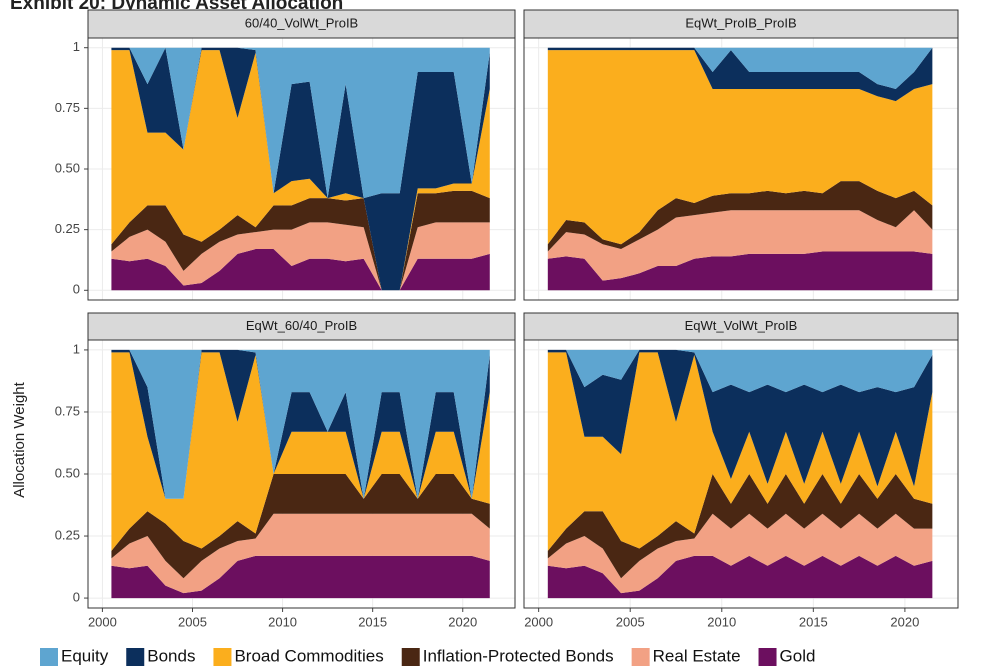 The image size is (984, 671). Describe the element at coordinates (518, 655) in the screenshot. I see `legend-label: Inflation-Protected Bonds` at that location.